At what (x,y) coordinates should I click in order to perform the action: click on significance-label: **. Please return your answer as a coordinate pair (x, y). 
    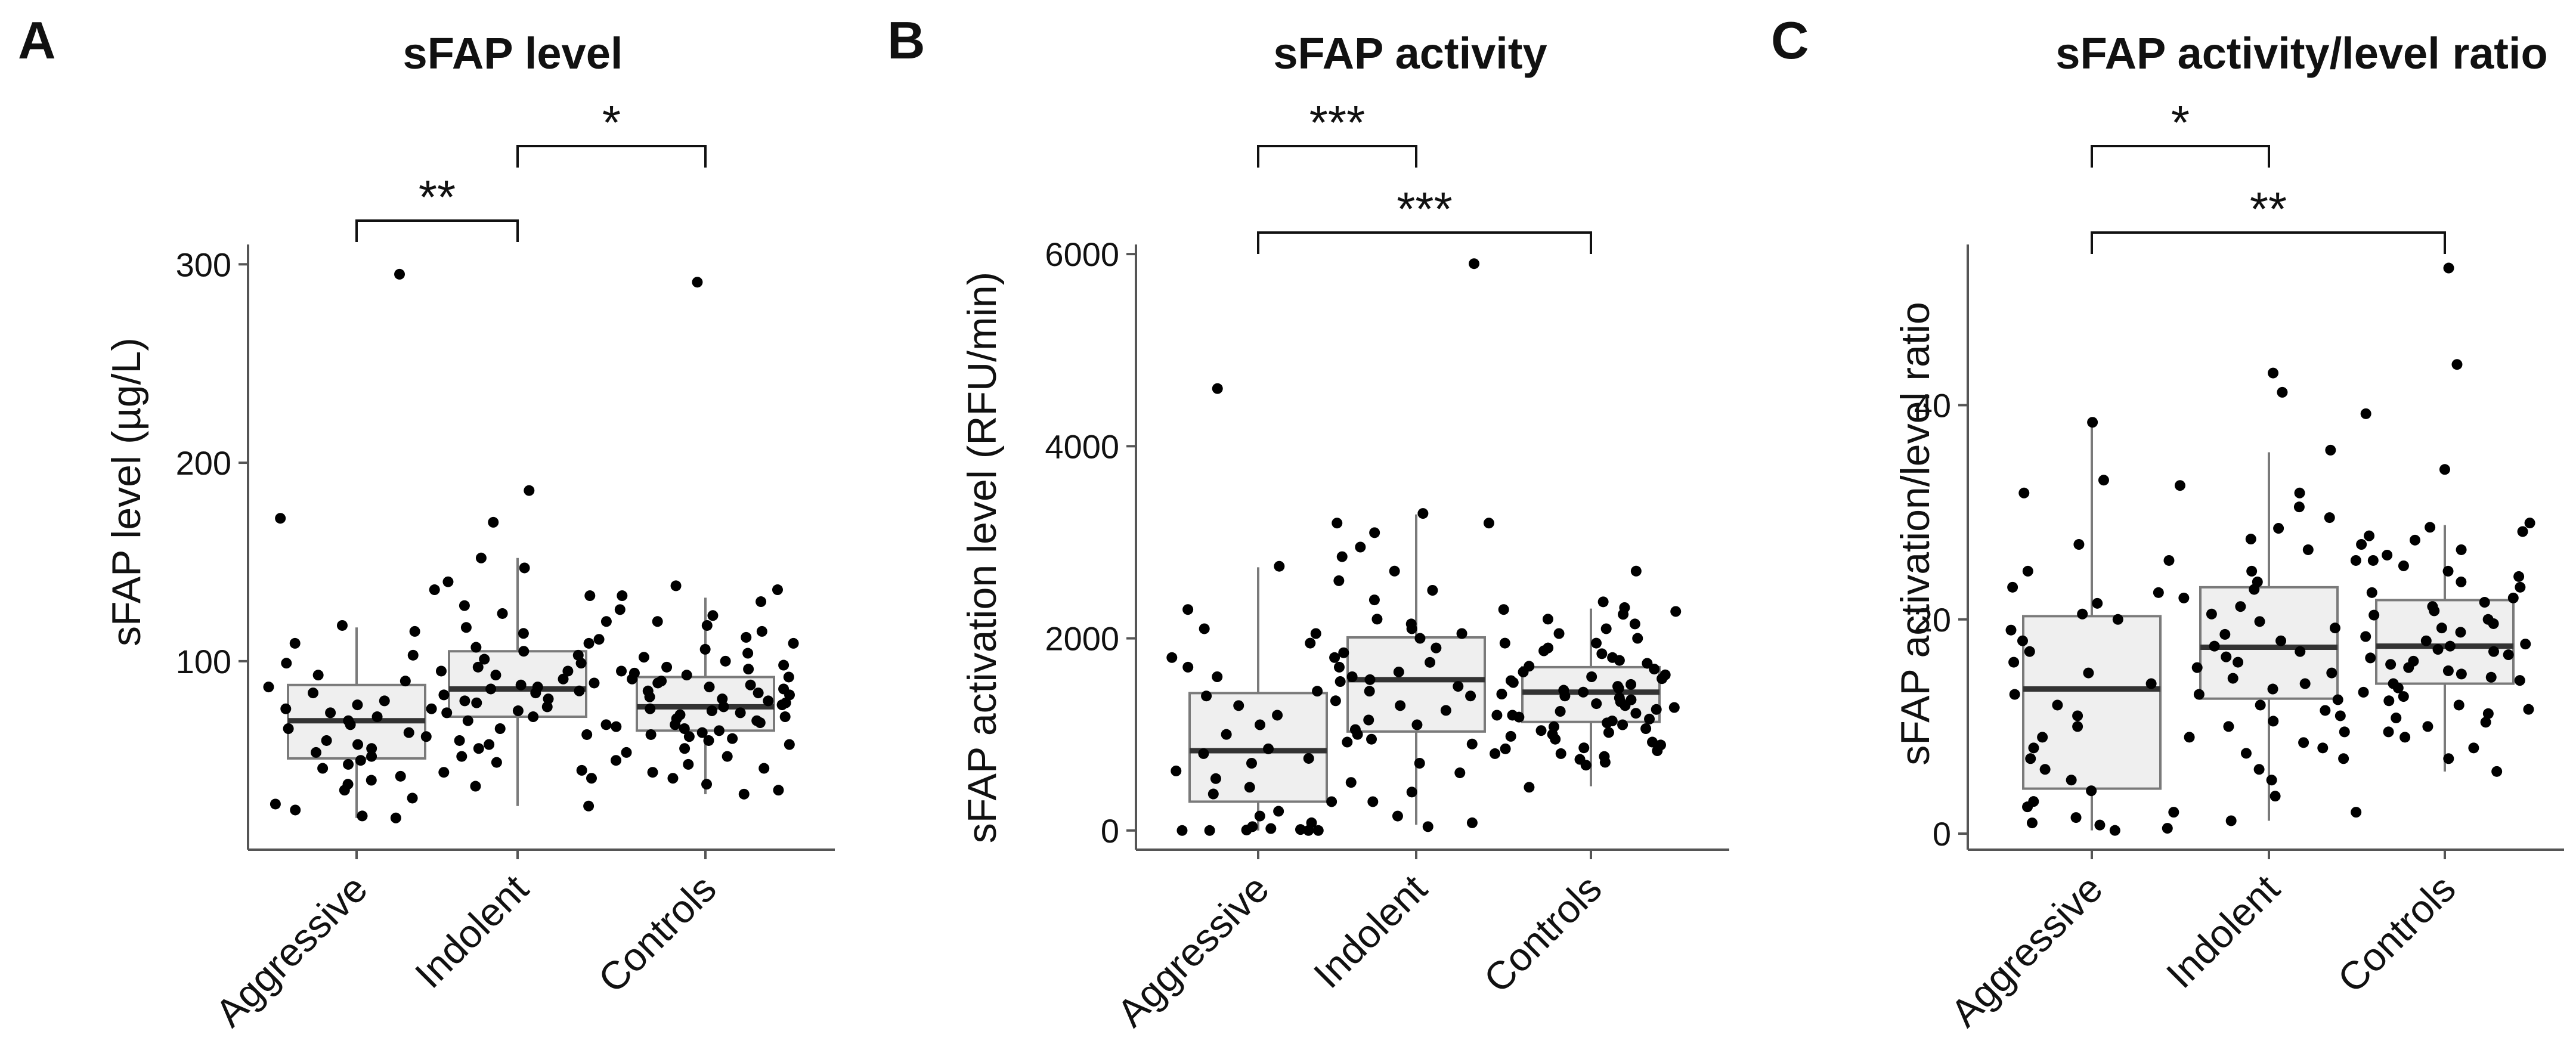
    Looking at the image, I should click on (438, 197).